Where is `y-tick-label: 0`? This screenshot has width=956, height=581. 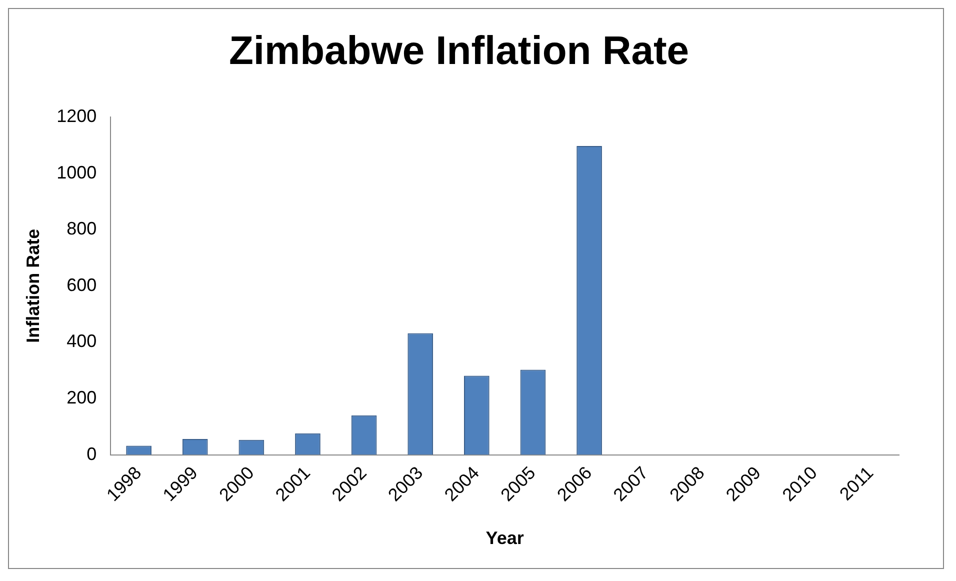
y-tick-label: 0 is located at coordinates (91, 454).